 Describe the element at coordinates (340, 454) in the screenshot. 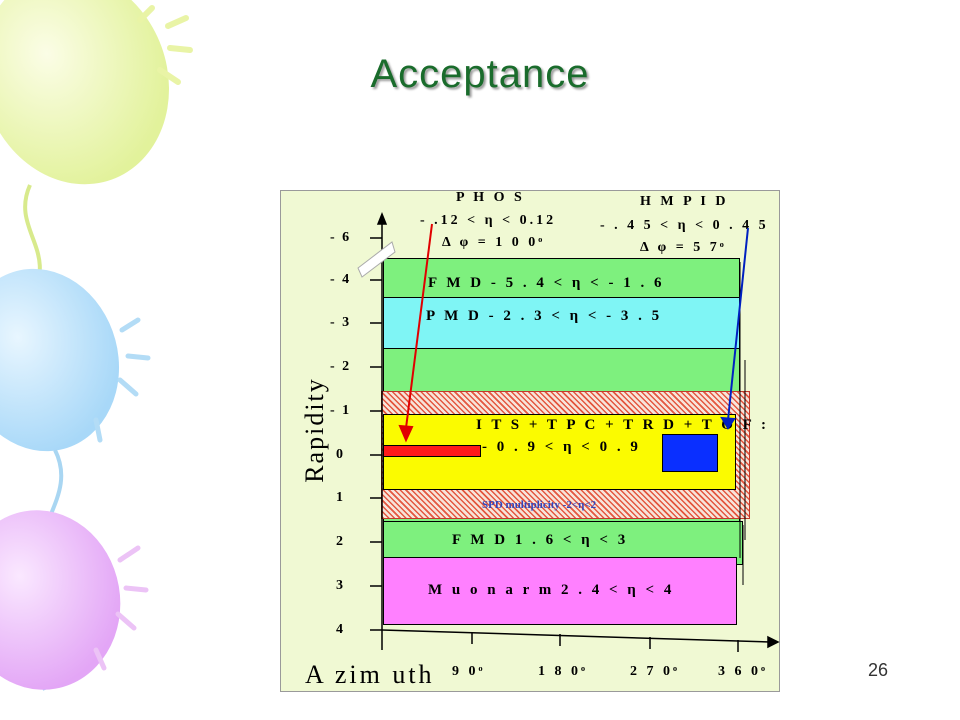

I see `ytick-label: 0` at that location.